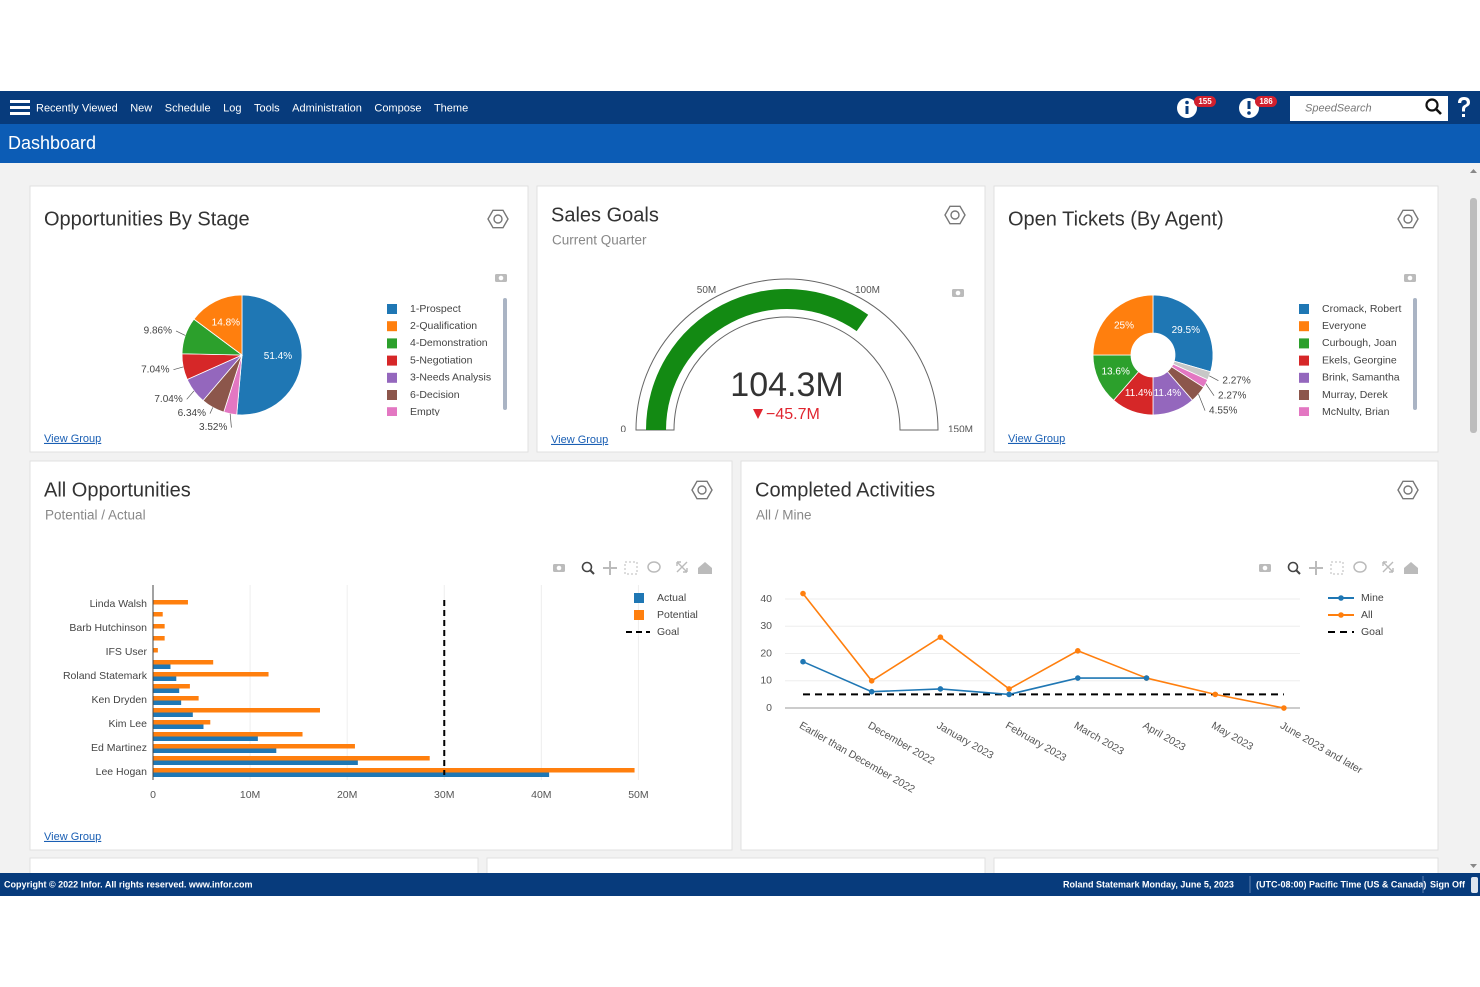 This screenshot has height=987, width=1480. What do you see at coordinates (52, 143) in the screenshot?
I see `page-title: Dashboard` at bounding box center [52, 143].